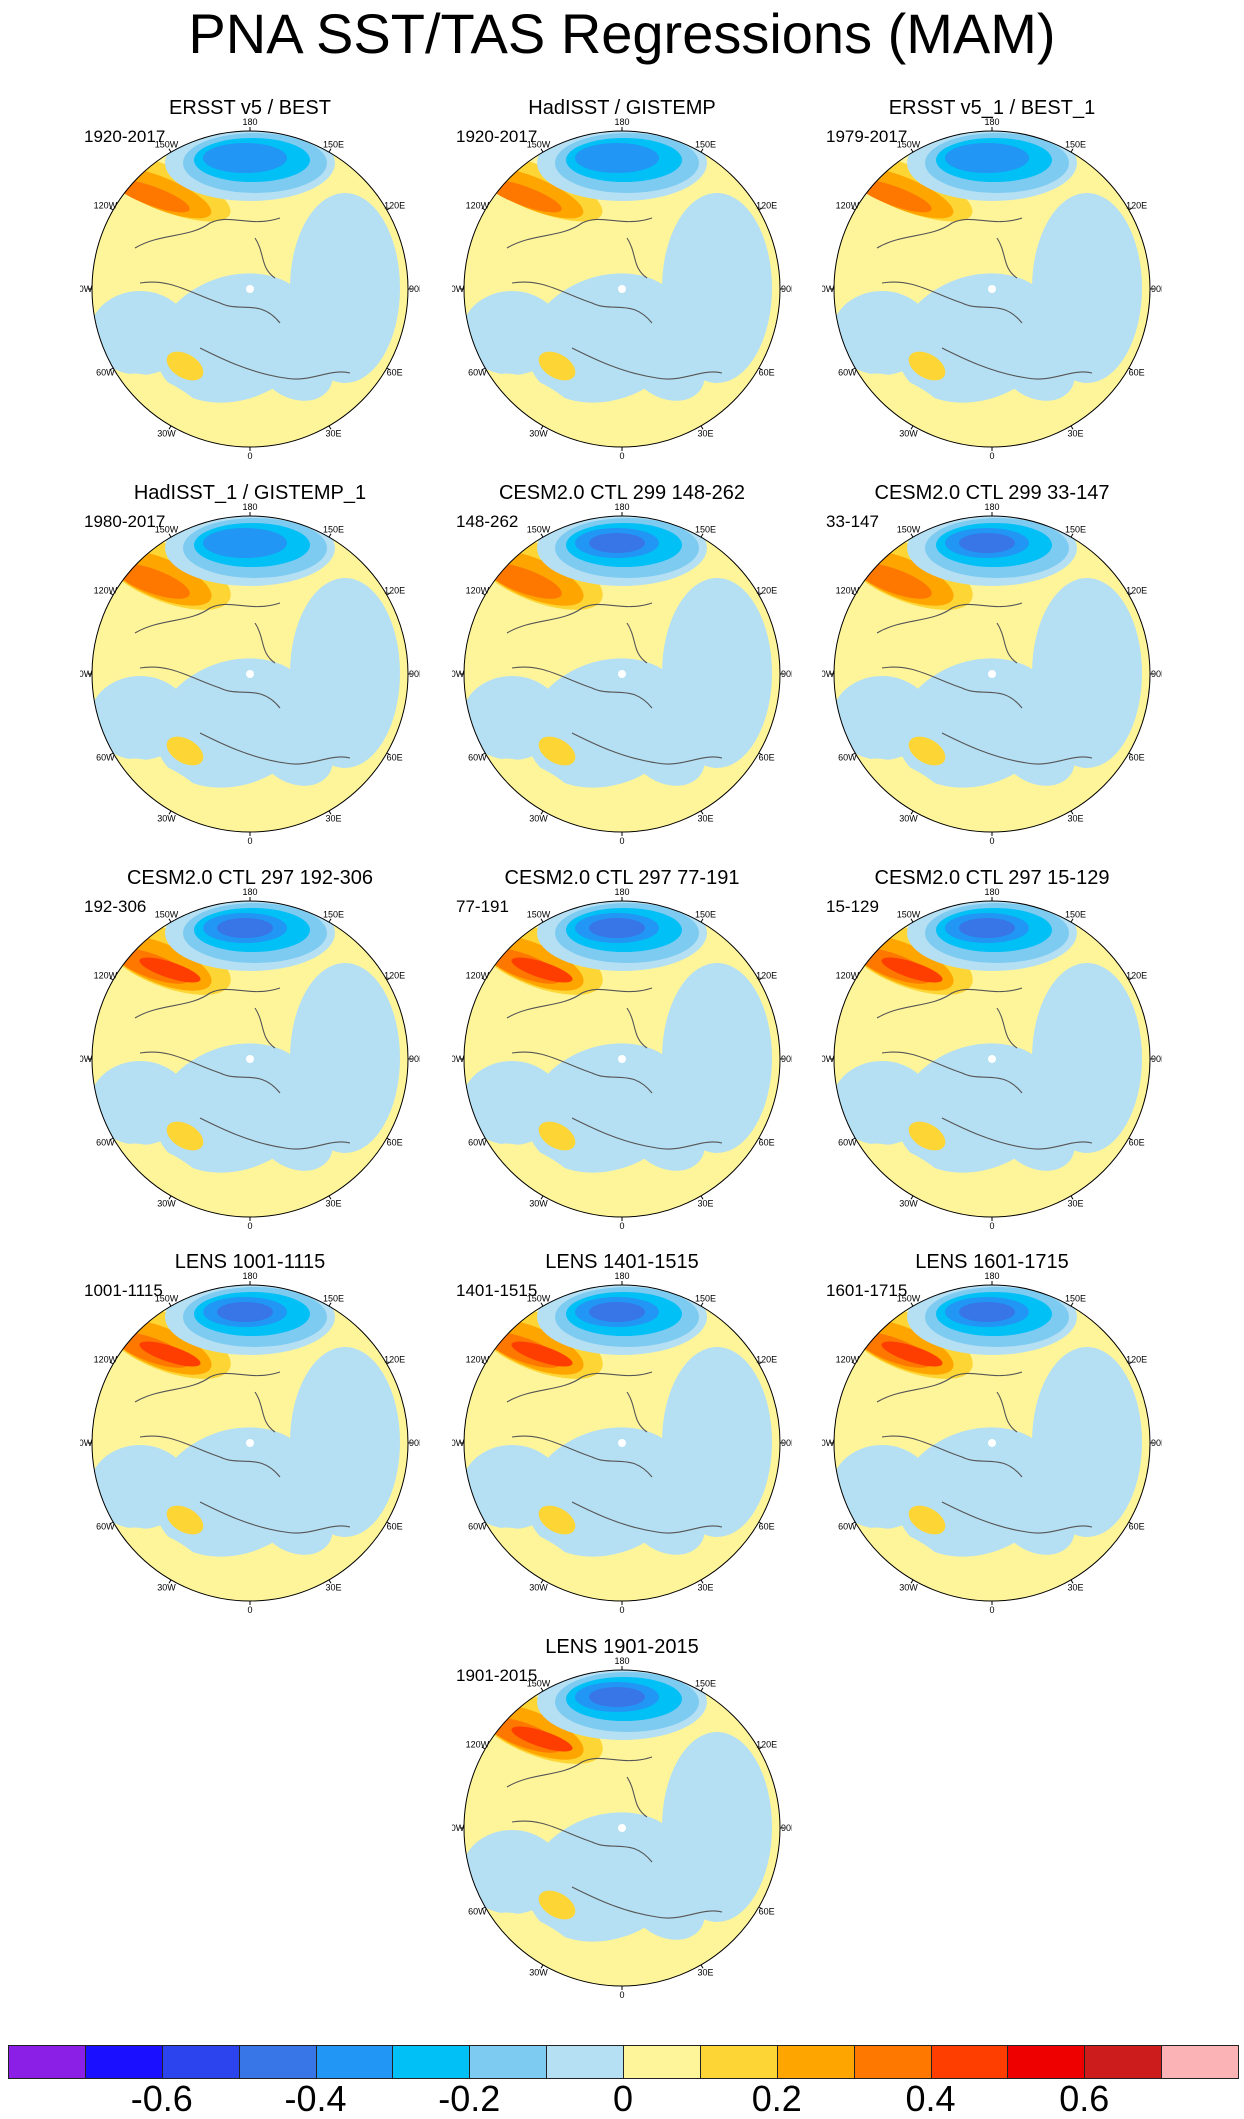  I want to click on panel-title: CESM2.0 CTL 297 77-191, so click(622, 878).